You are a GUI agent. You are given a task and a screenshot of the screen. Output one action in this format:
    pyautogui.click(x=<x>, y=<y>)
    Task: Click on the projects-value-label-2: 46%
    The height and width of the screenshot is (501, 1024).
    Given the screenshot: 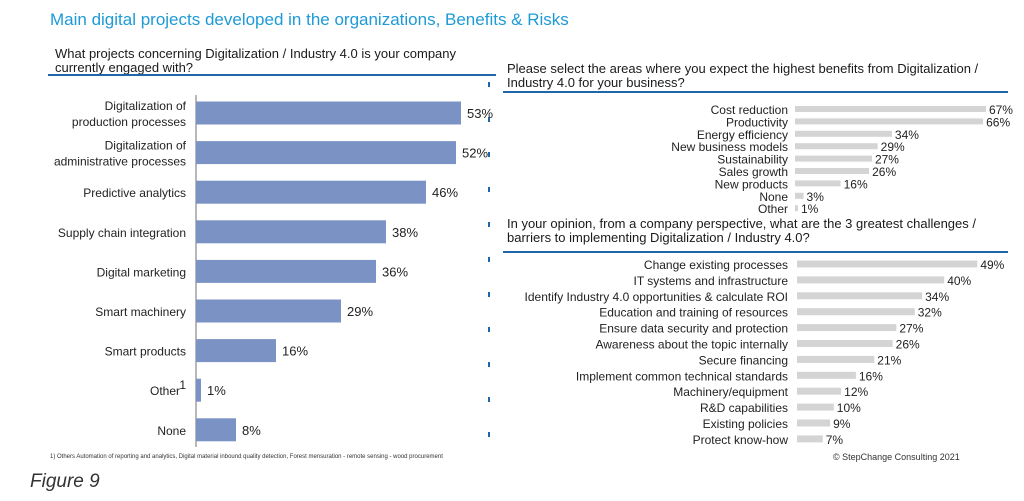 What is the action you would take?
    pyautogui.click(x=445, y=192)
    